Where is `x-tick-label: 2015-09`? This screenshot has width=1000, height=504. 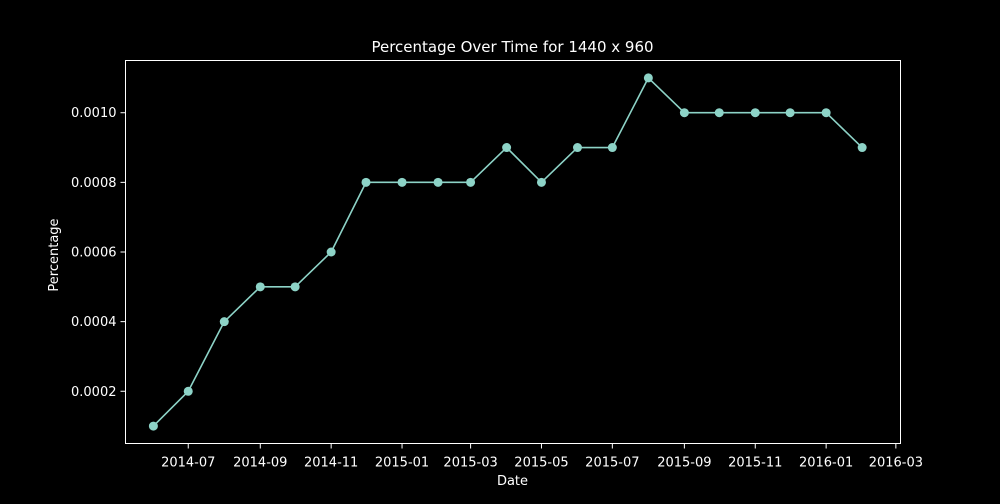
x-tick-label: 2015-09 is located at coordinates (684, 463).